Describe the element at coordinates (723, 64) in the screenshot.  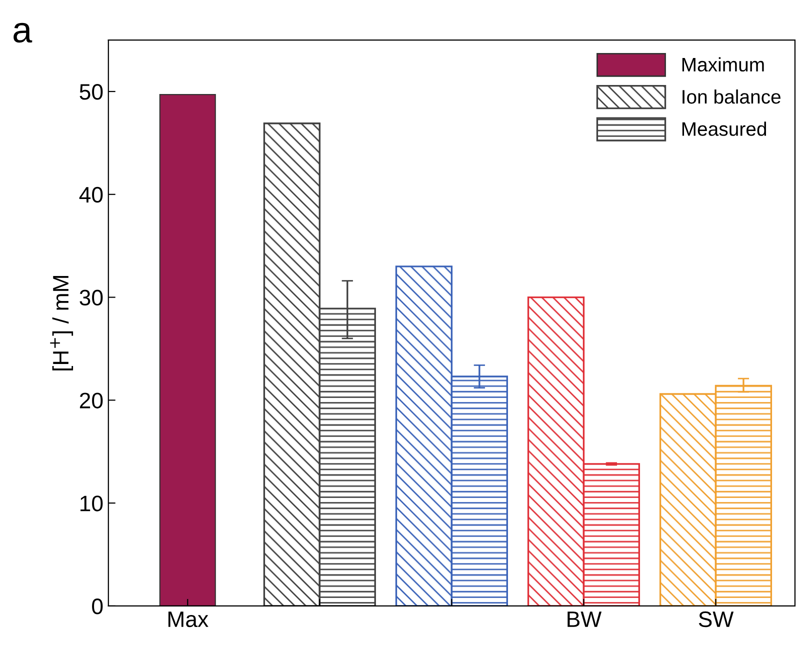
I see `legend-label: Maximum` at that location.